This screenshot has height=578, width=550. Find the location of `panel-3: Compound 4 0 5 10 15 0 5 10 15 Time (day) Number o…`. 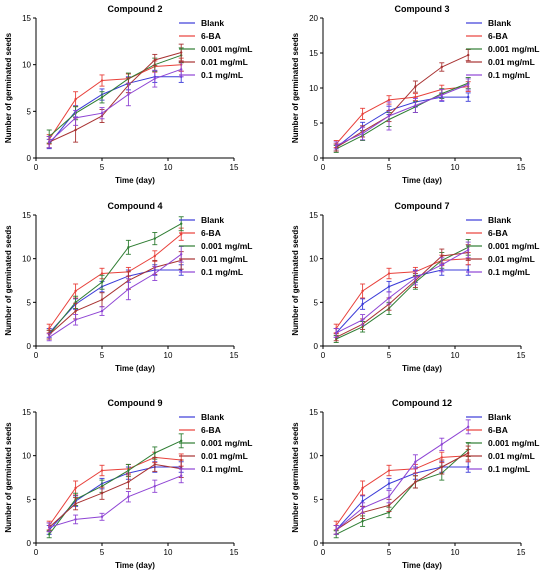

panel-3: Compound 4 0 5 10 15 0 5 10 15 Time (day) Number o… is located at coordinates (128, 287).